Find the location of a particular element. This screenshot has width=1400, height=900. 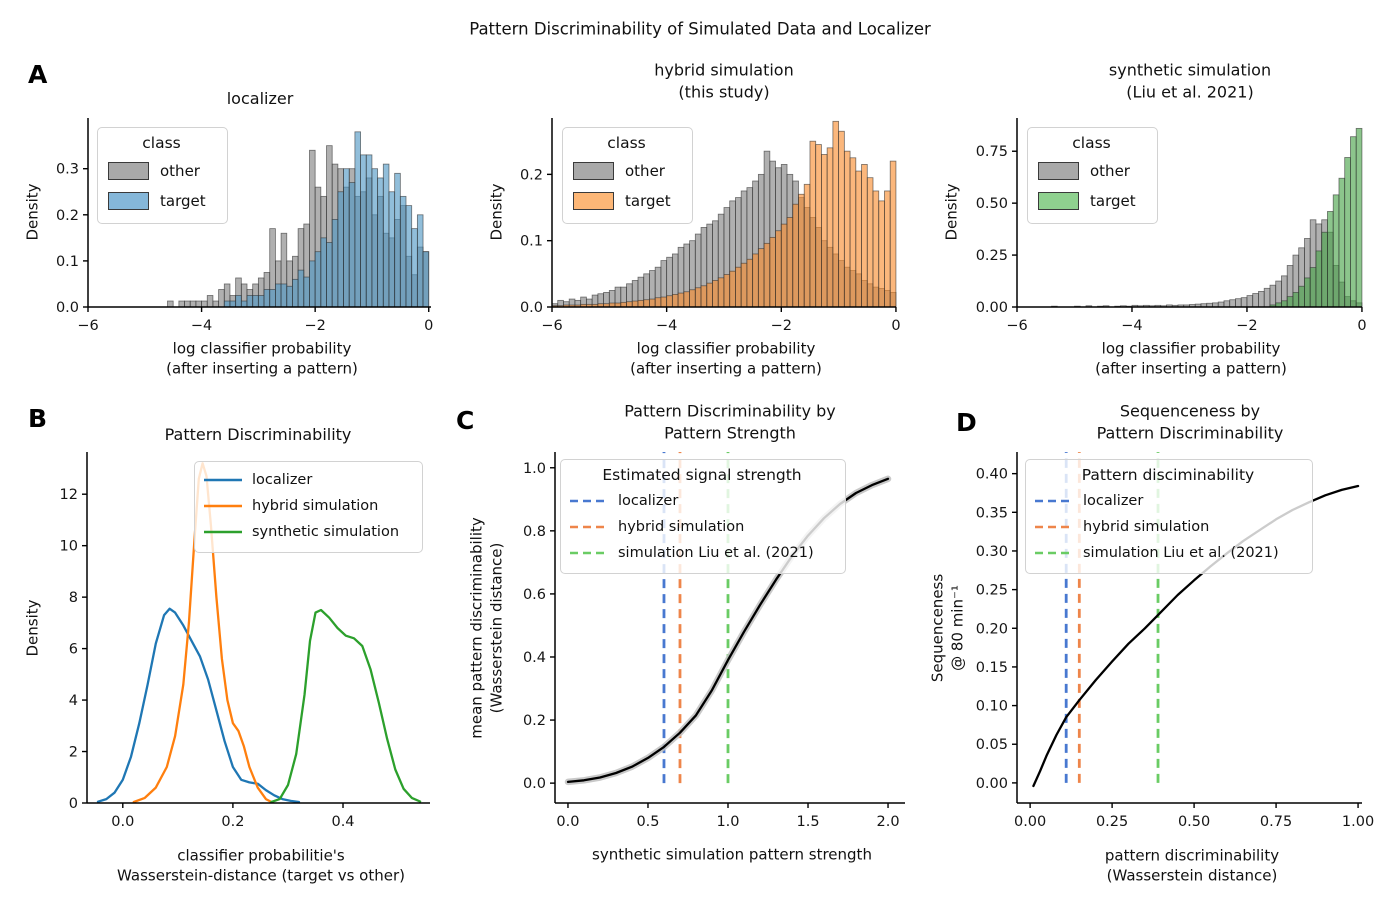

panel-a3-legend: class other target is located at coordinates (1092, 175).